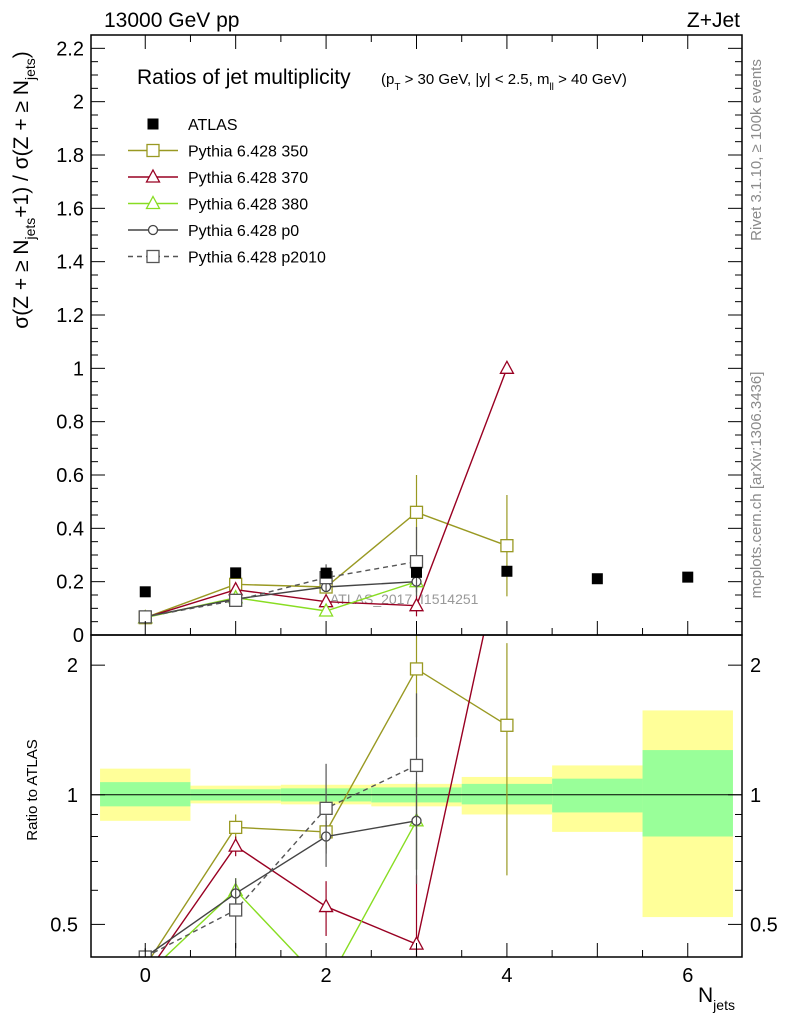 This screenshot has height=1024, width=786. I want to click on header-right: Z+Jet, so click(713, 20).